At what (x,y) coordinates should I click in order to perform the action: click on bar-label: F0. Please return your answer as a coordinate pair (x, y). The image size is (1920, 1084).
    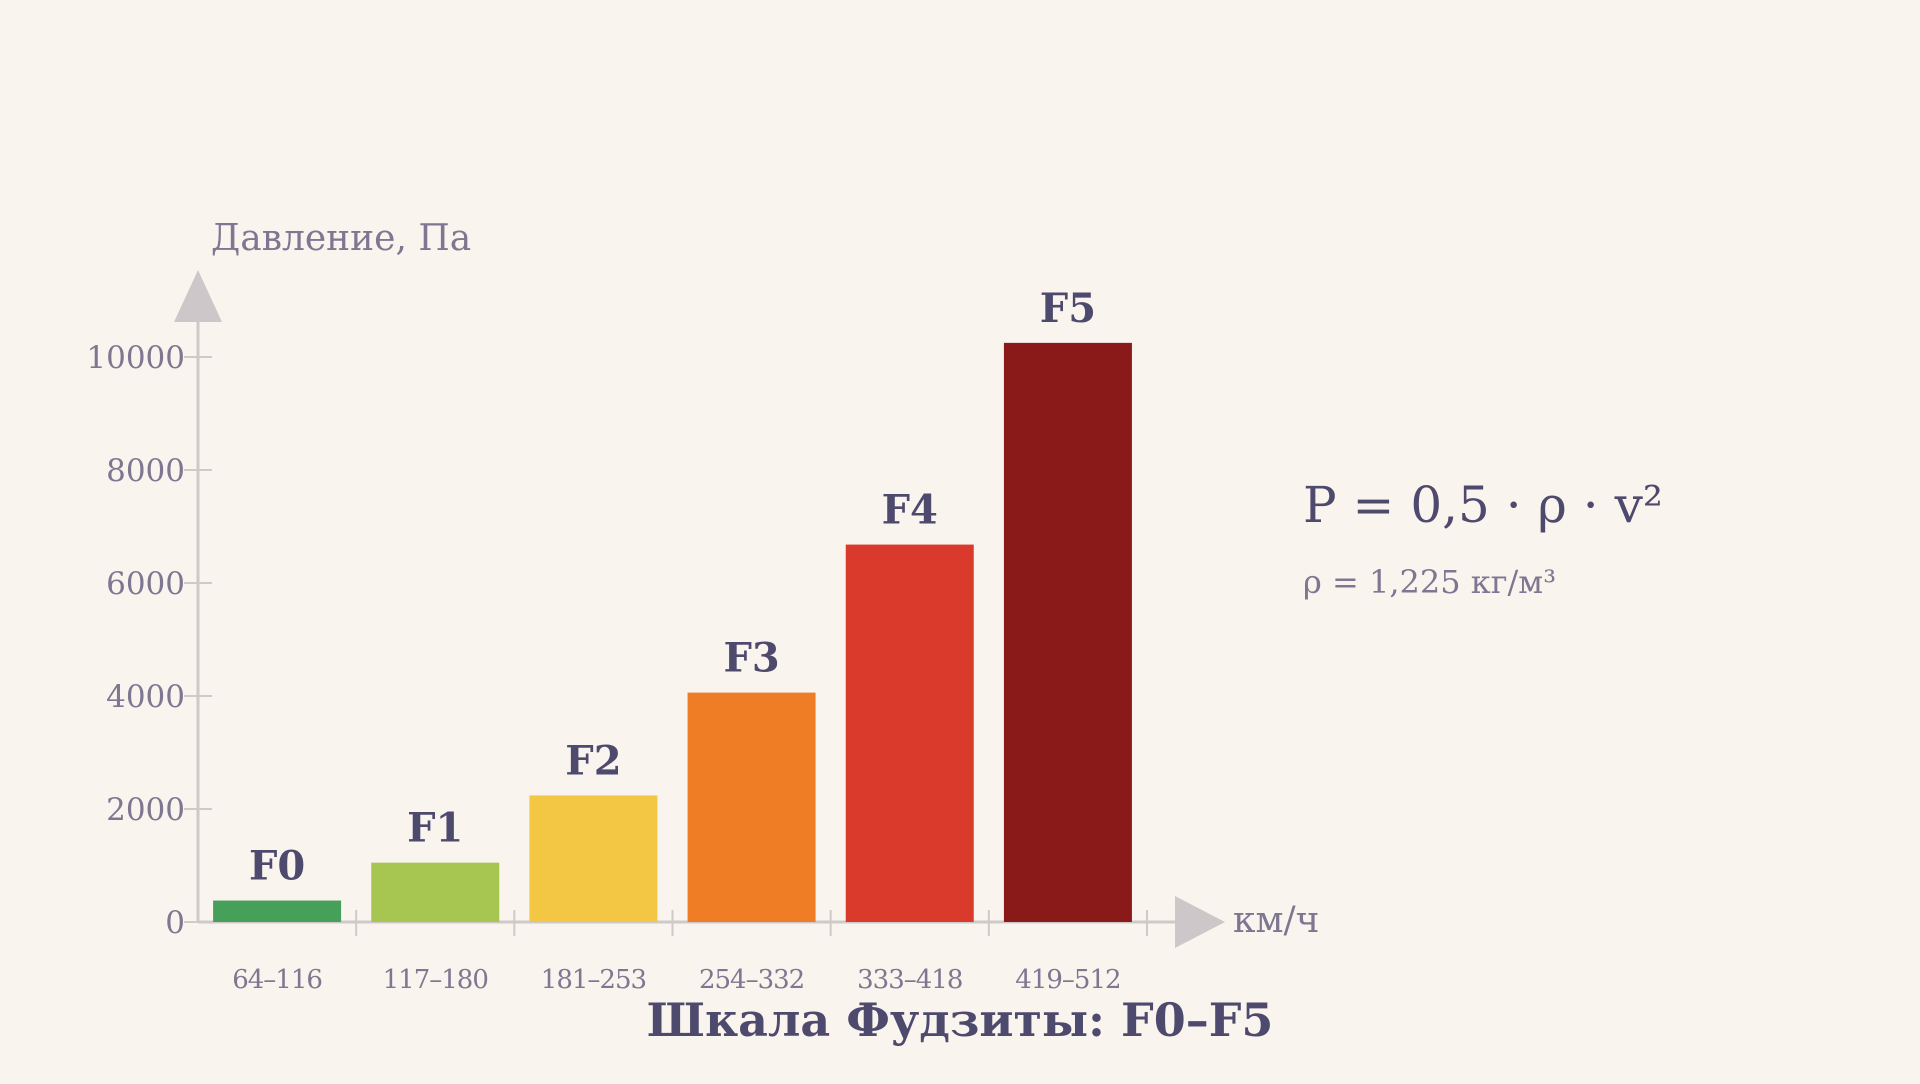
    Looking at the image, I should click on (277, 866).